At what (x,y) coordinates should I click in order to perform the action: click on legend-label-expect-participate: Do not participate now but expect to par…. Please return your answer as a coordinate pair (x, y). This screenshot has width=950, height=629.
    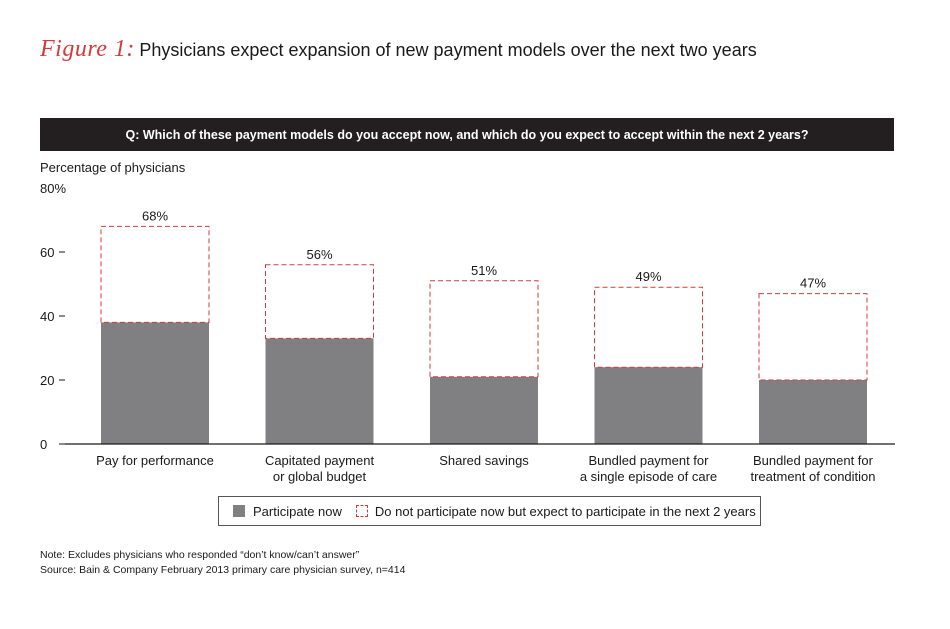
    Looking at the image, I should click on (565, 511).